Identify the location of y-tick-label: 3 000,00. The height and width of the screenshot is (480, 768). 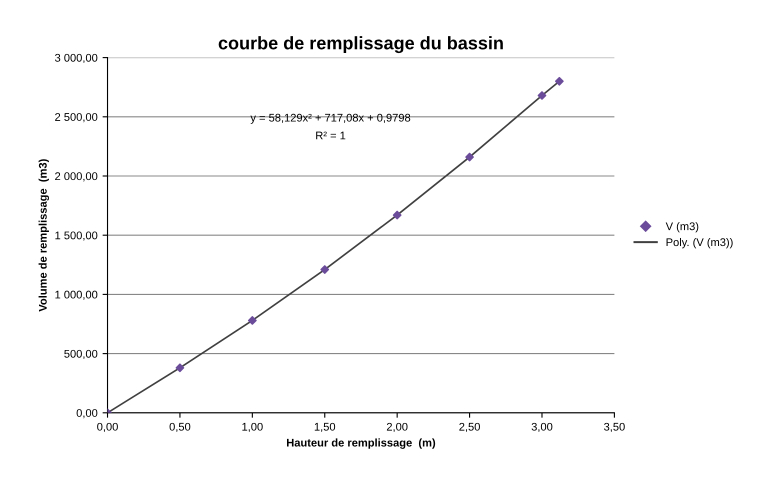
(76, 59).